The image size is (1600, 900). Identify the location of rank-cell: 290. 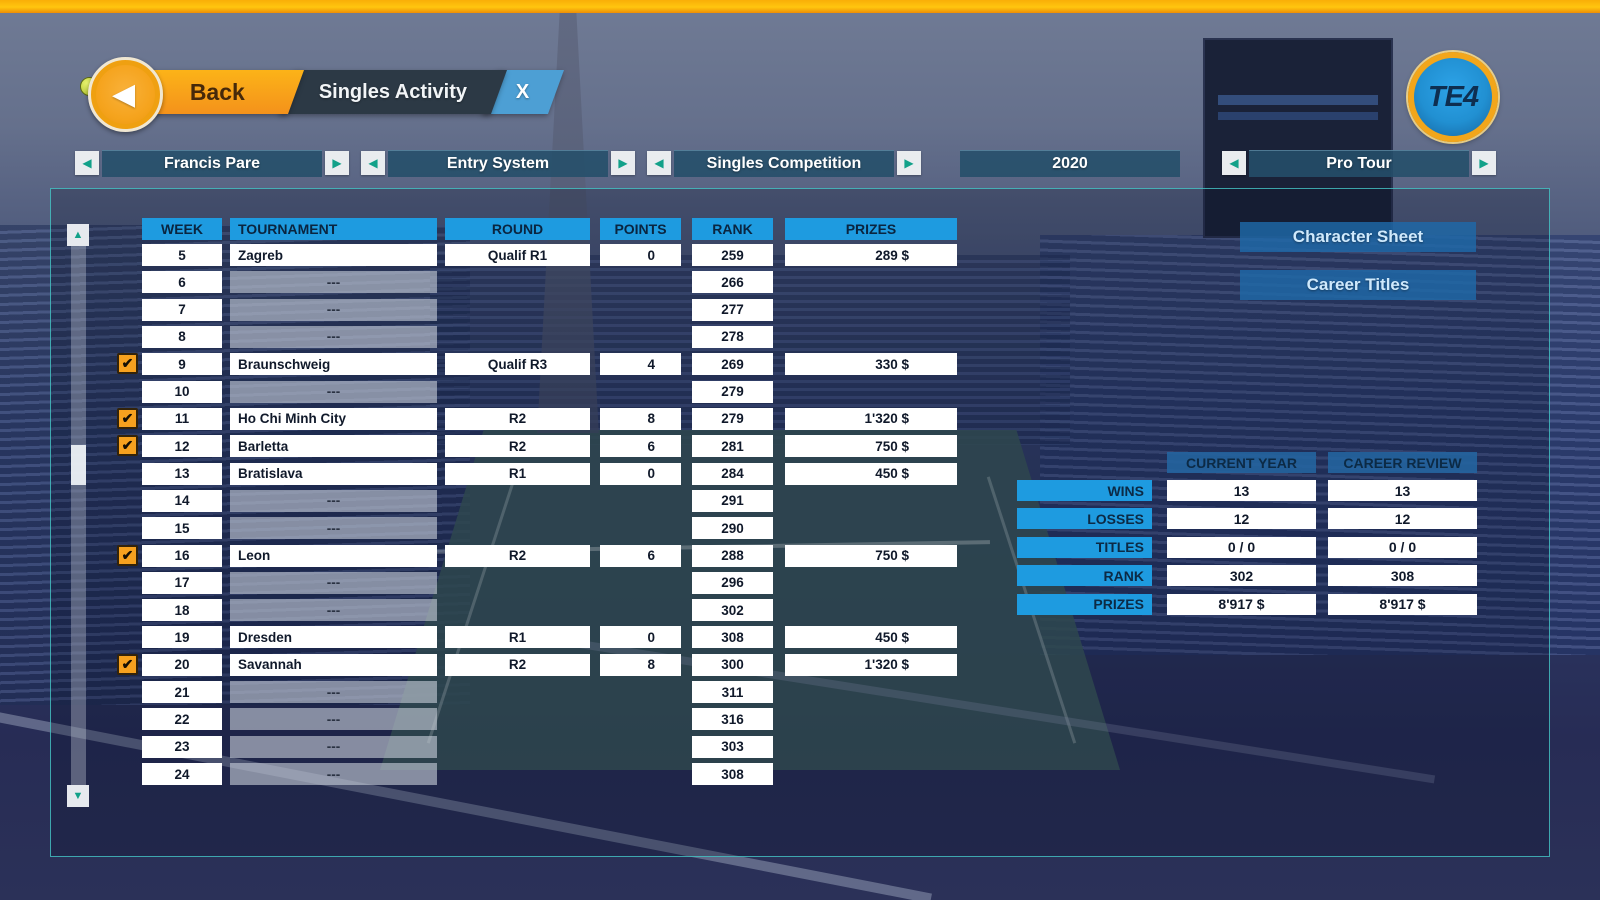
(732, 528).